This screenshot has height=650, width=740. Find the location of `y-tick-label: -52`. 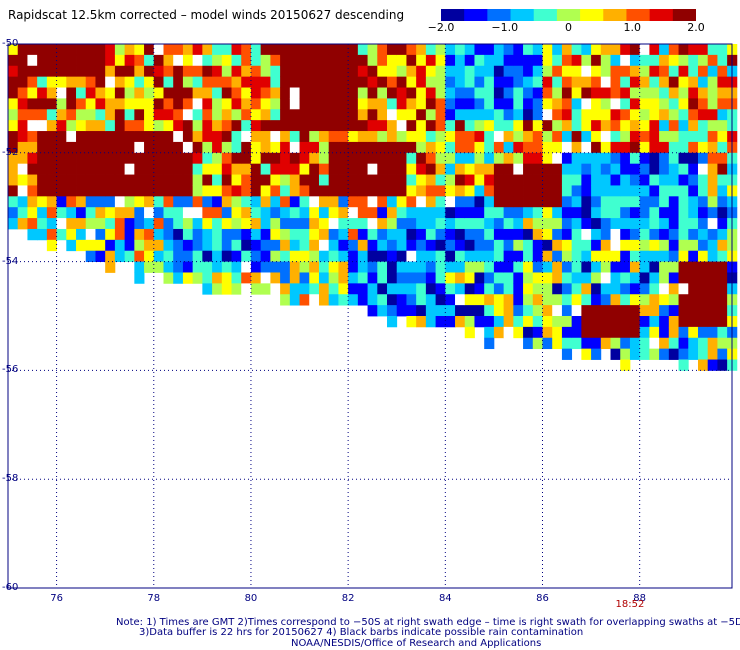

y-tick-label: -52 is located at coordinates (10, 152).